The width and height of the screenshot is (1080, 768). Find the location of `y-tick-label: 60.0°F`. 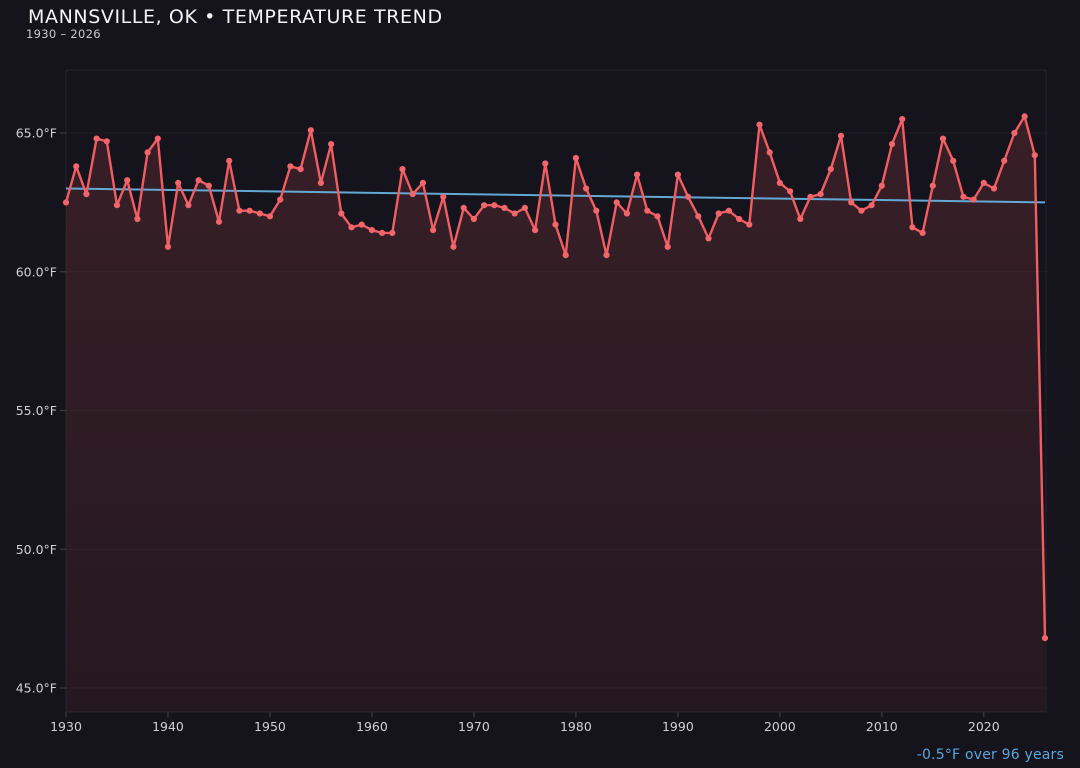

y-tick-label: 60.0°F is located at coordinates (36, 271).